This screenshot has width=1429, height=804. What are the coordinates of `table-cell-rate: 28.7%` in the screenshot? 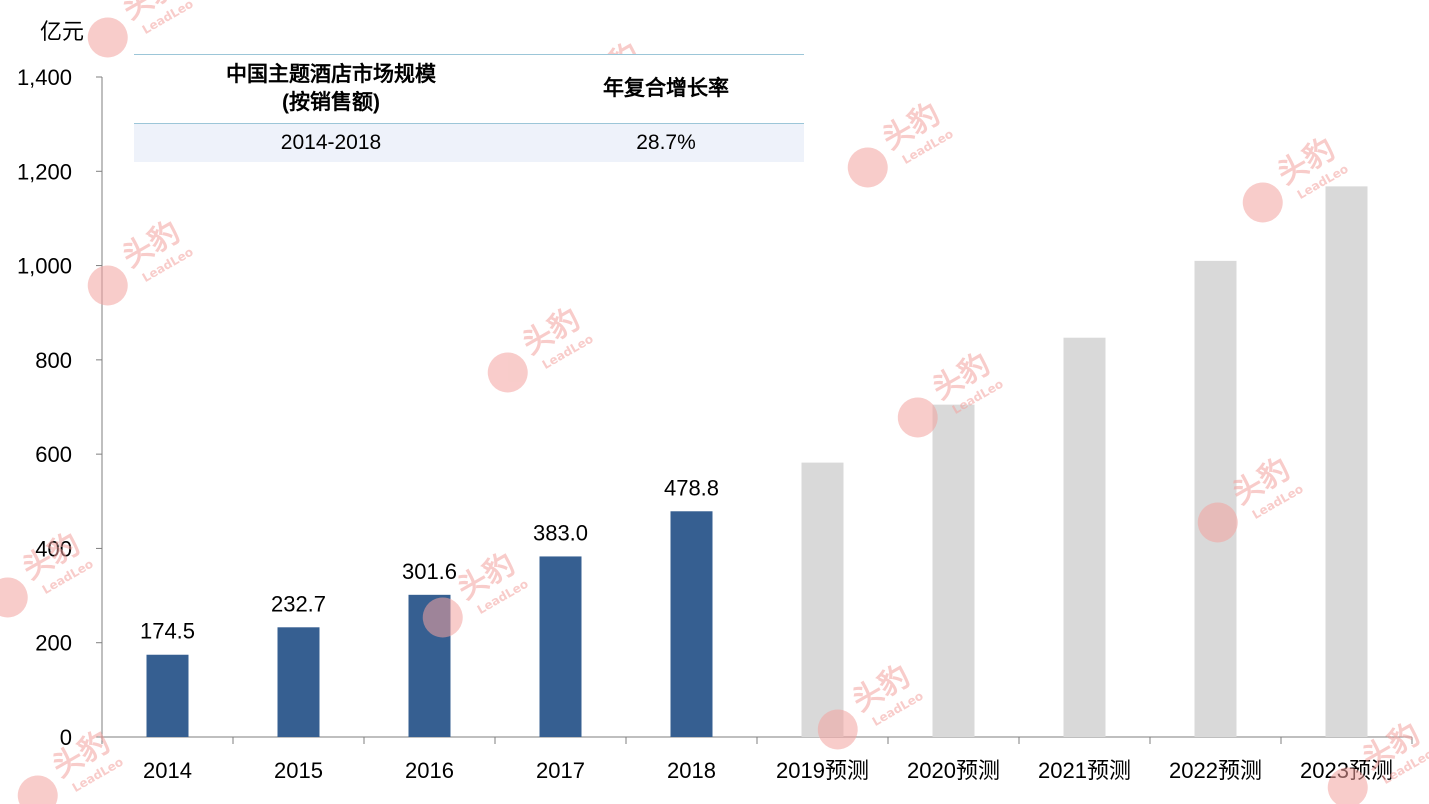 It's located at (666, 142).